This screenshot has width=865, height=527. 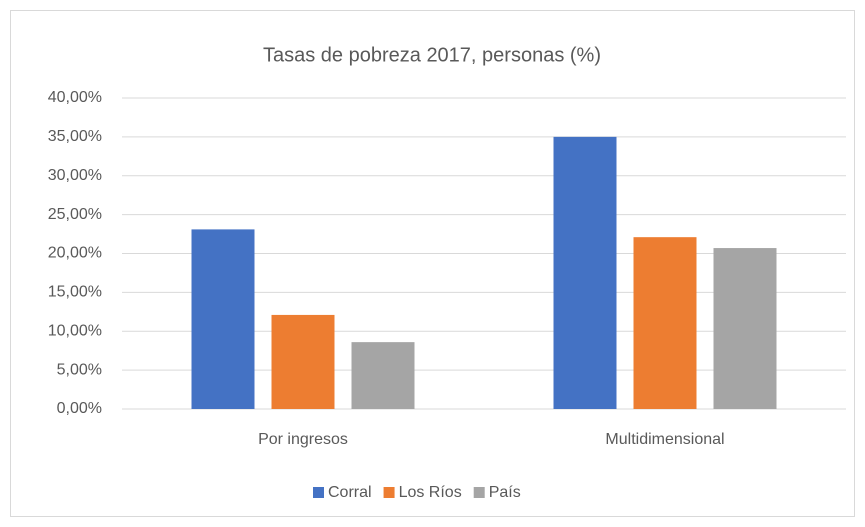 I want to click on y-tick-label: 10,00%, so click(x=75, y=330).